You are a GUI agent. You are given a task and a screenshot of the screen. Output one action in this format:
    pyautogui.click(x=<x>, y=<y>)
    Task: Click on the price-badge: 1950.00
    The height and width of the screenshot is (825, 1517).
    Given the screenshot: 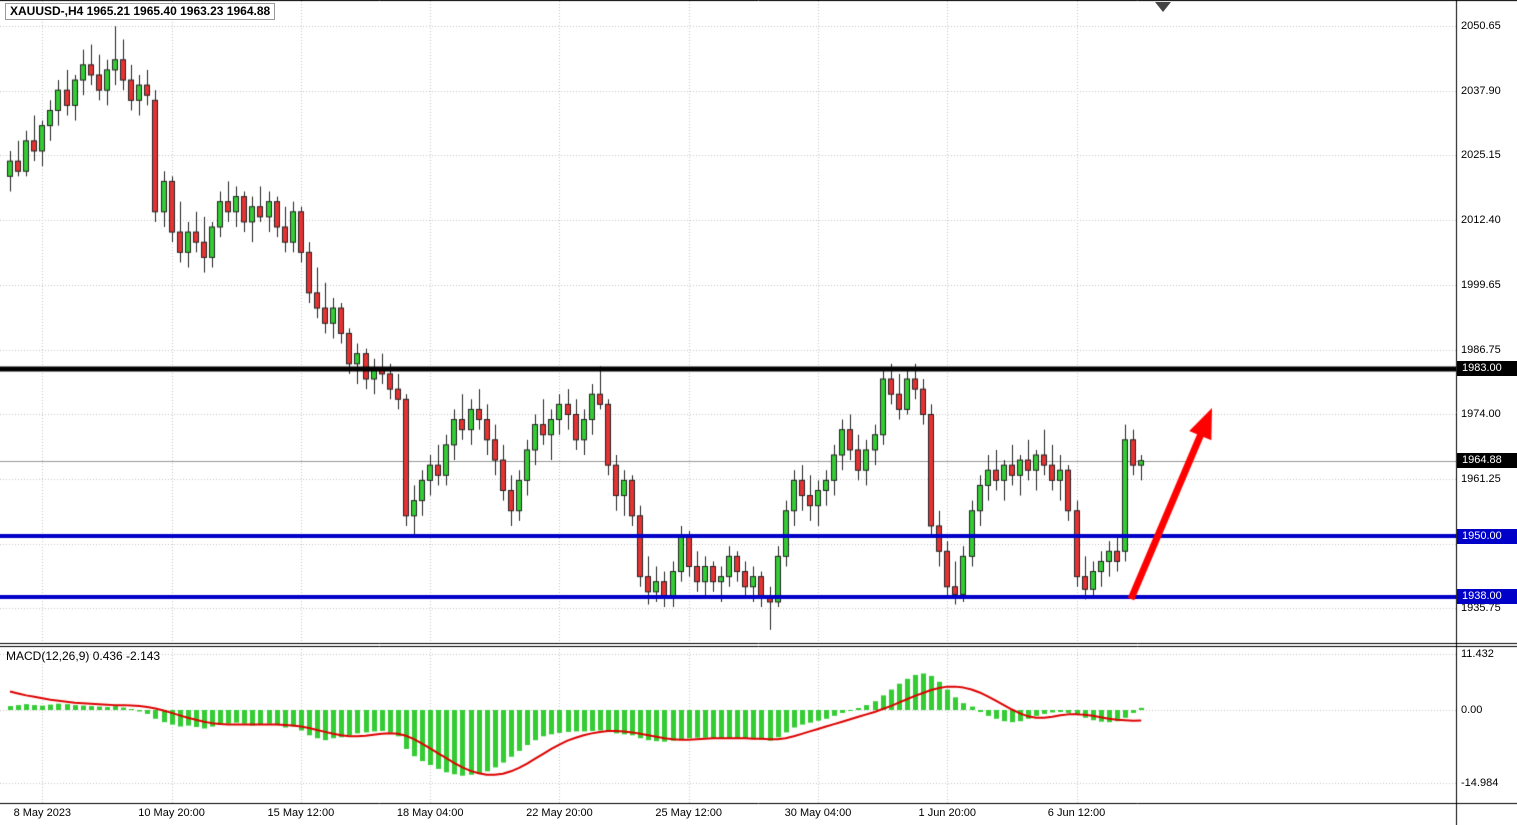 What is the action you would take?
    pyautogui.click(x=1487, y=536)
    